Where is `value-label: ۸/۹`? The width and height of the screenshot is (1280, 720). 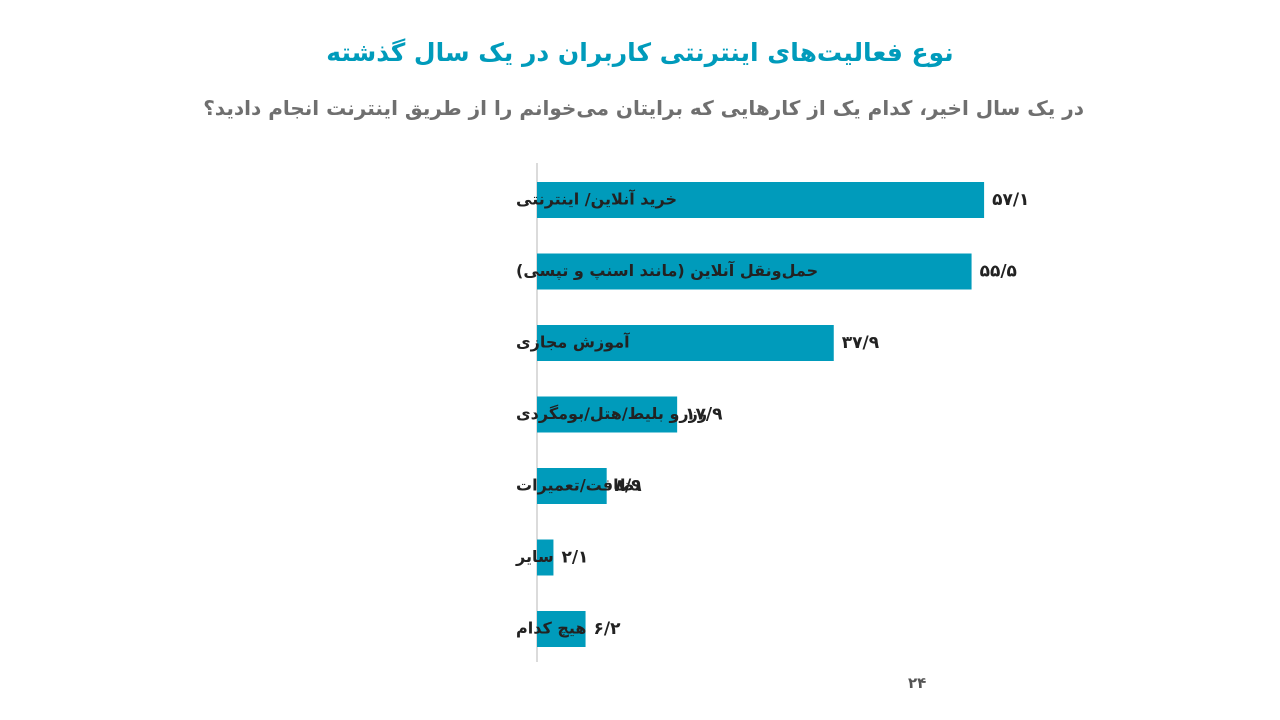
value-label: ۸/۹ is located at coordinates (629, 486).